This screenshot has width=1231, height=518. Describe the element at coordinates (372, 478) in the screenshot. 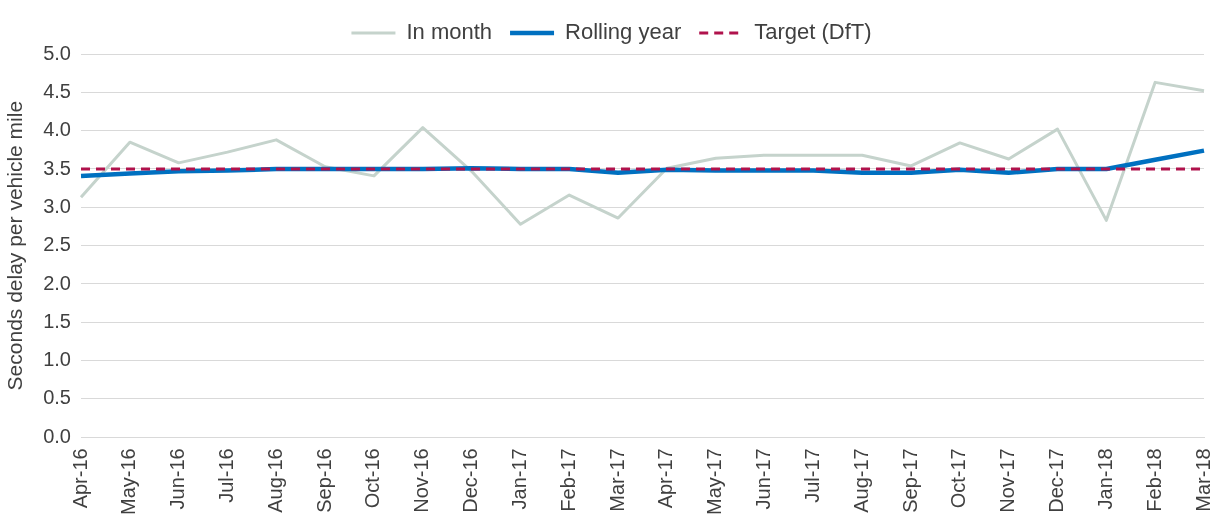

I see `x-tick-label: Oct-16` at that location.